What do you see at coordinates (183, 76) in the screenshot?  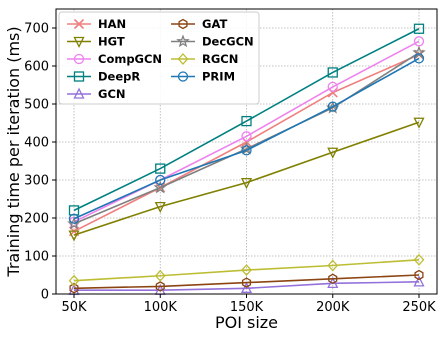 I see `legend-marker-prim` at bounding box center [183, 76].